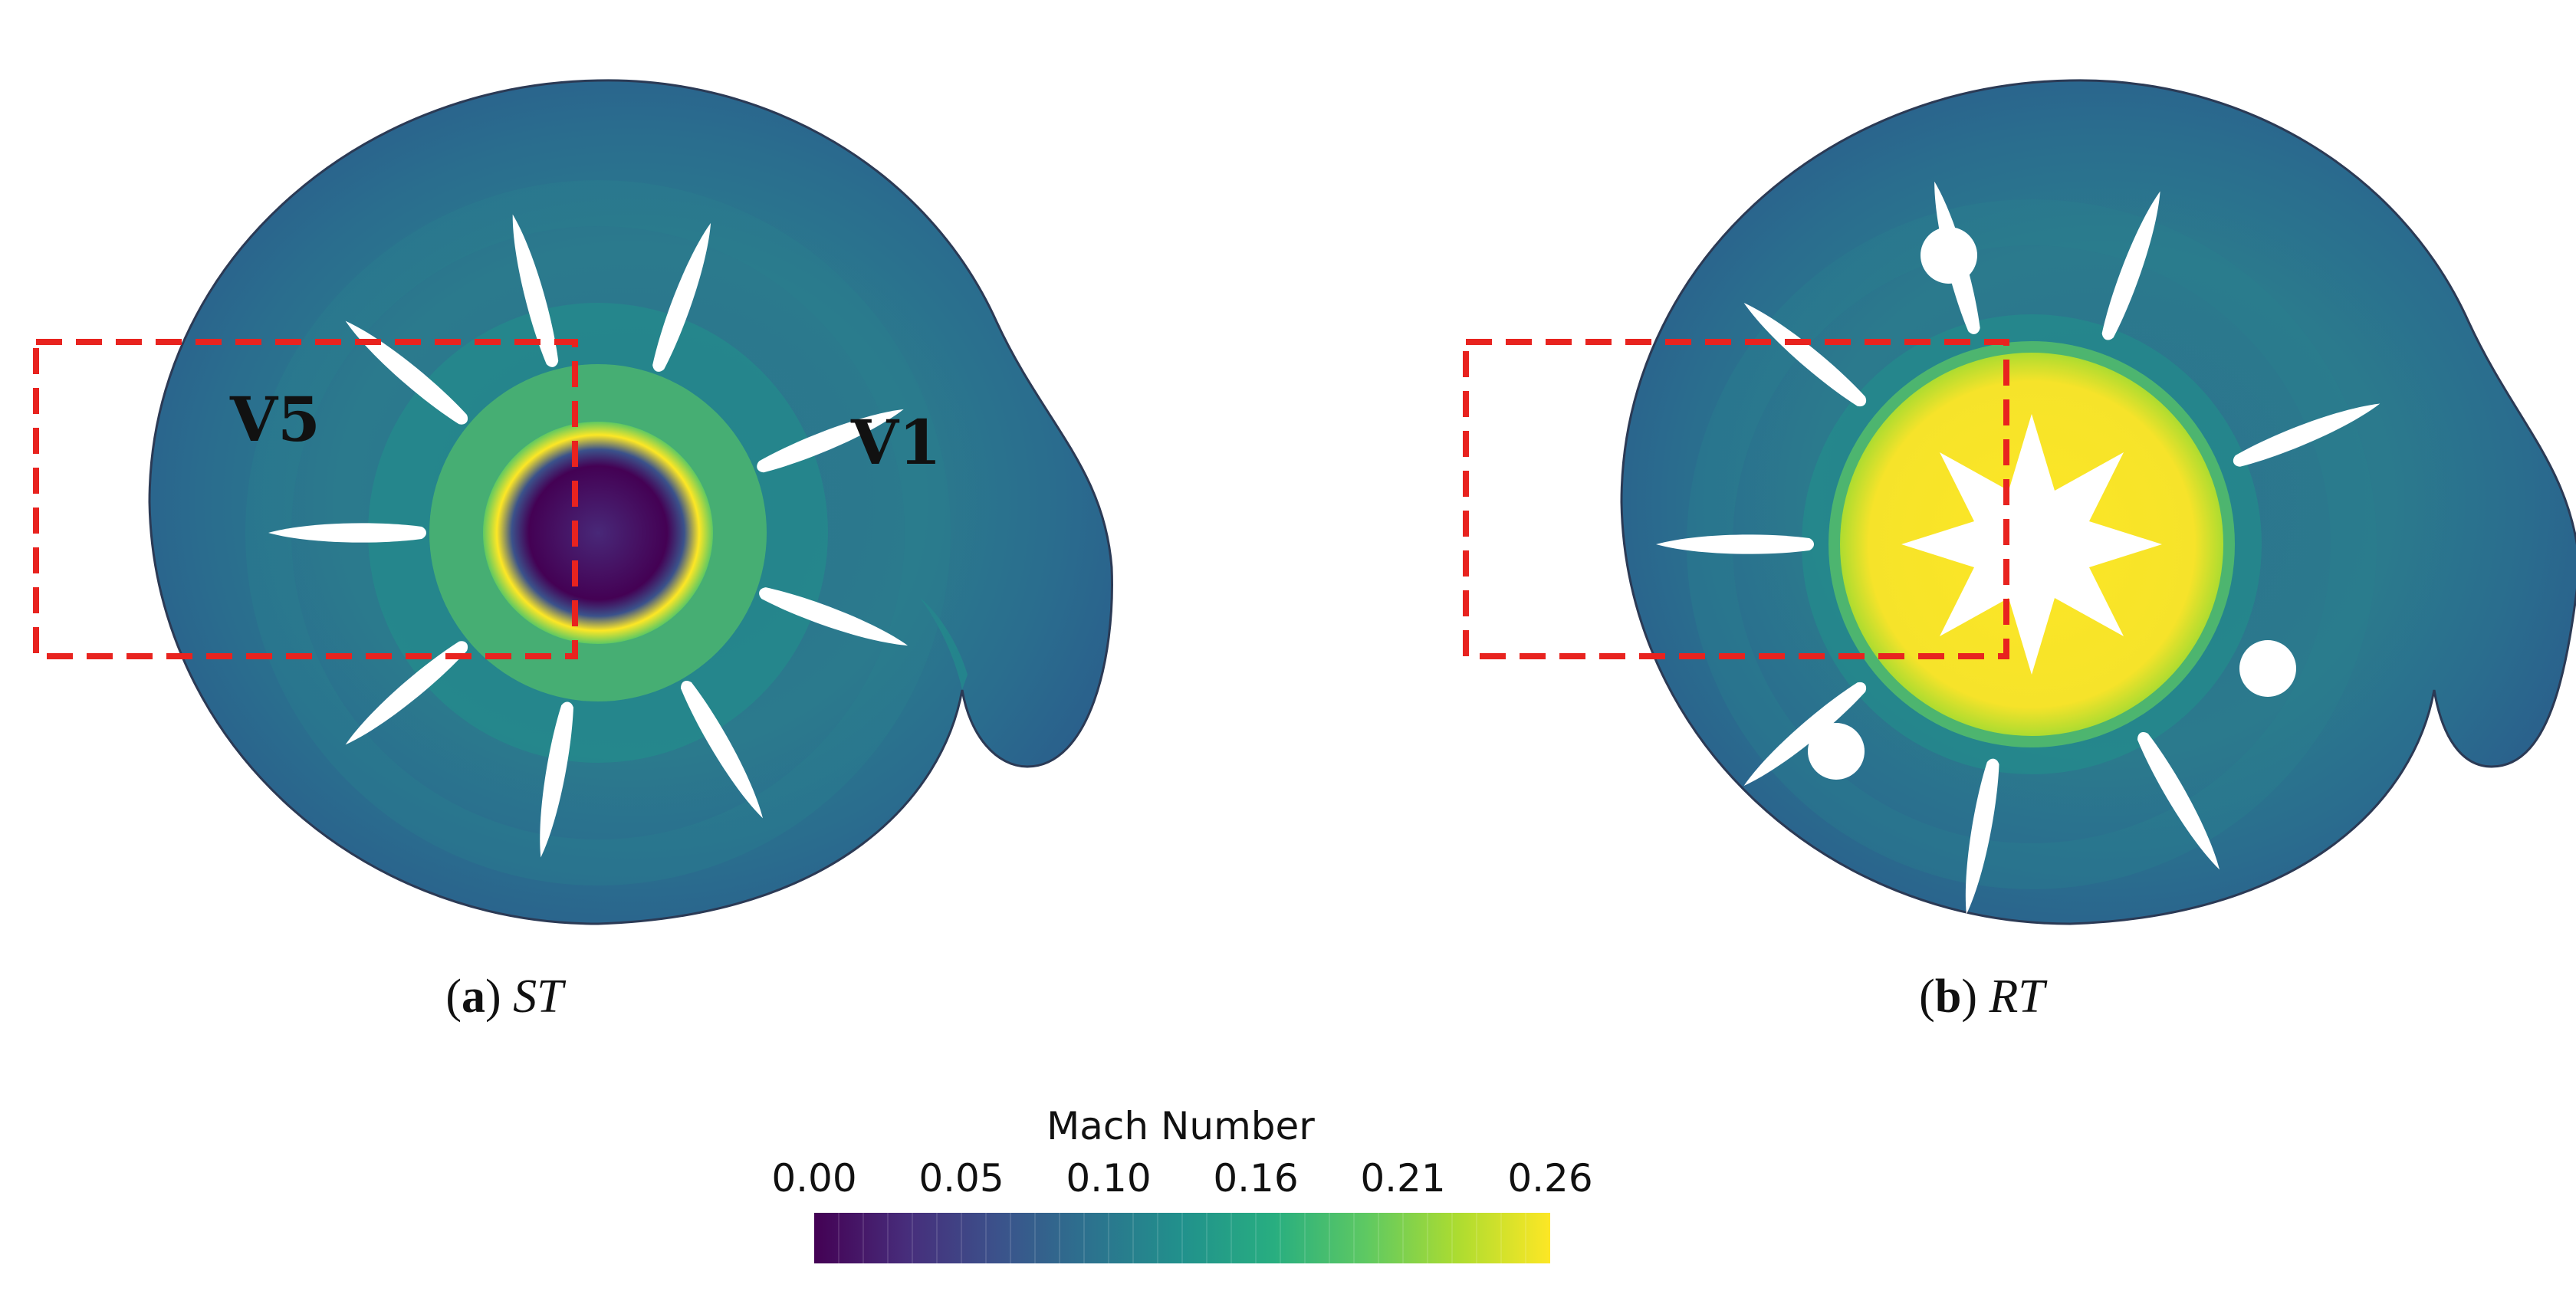 The height and width of the screenshot is (1291, 2576). Describe the element at coordinates (1256, 1178) in the screenshot. I see `colorbar-tick-3: 0.16` at that location.